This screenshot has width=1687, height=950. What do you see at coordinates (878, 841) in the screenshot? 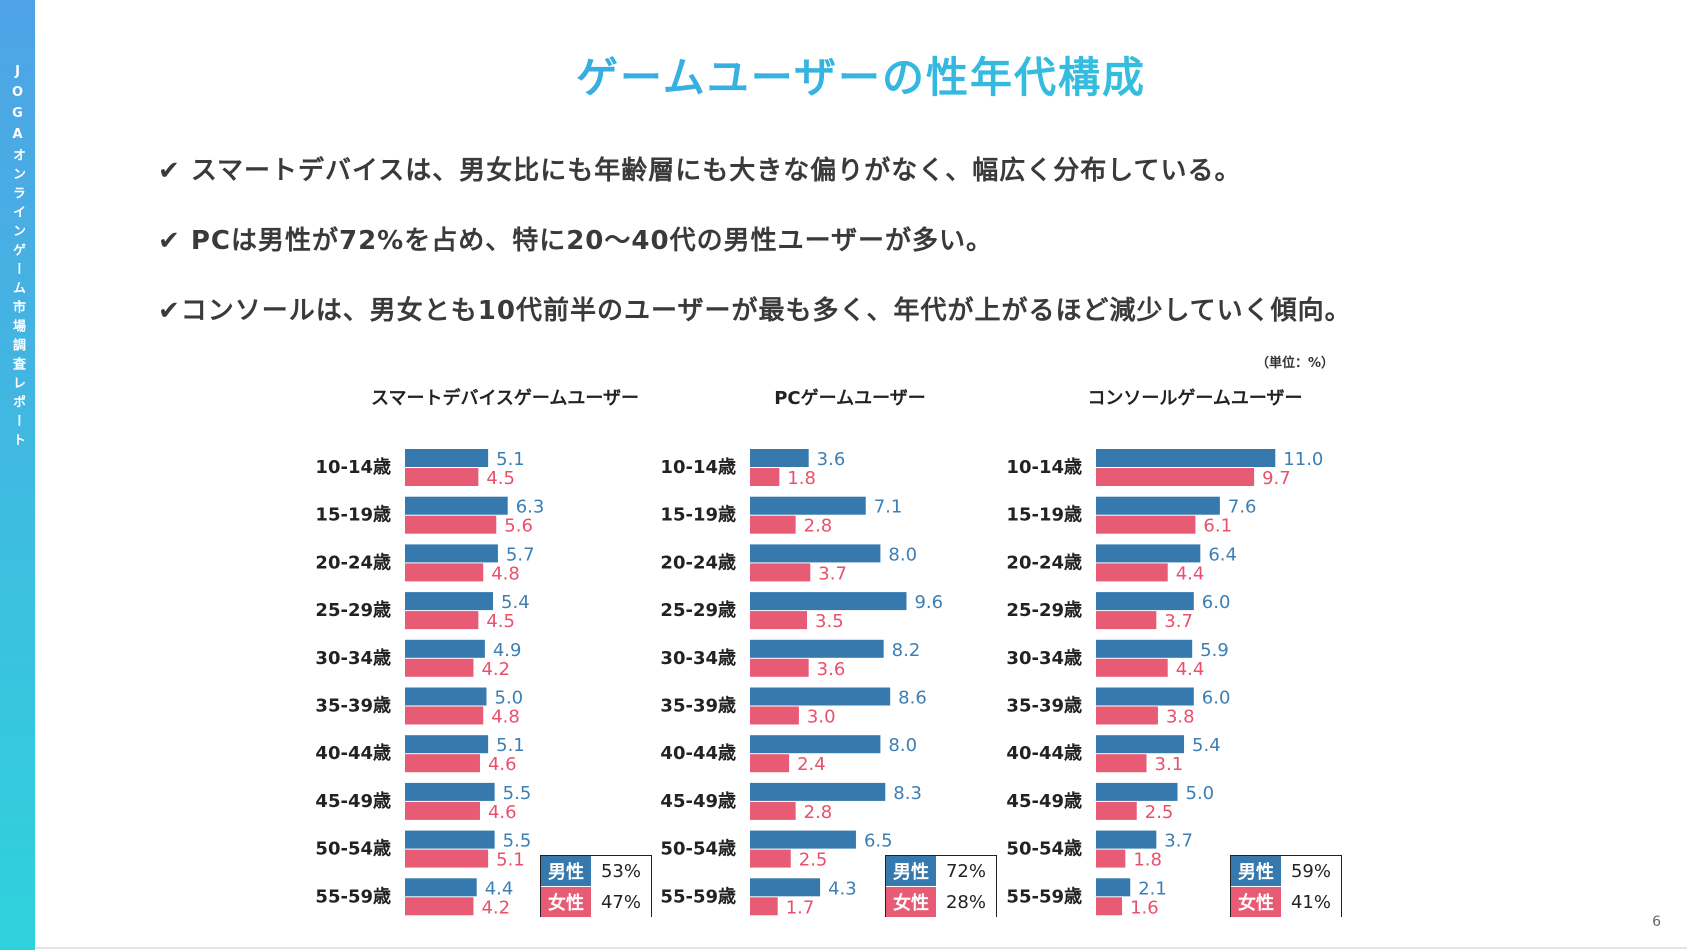
I see `male-value-label-pc: 6.5` at bounding box center [878, 841].